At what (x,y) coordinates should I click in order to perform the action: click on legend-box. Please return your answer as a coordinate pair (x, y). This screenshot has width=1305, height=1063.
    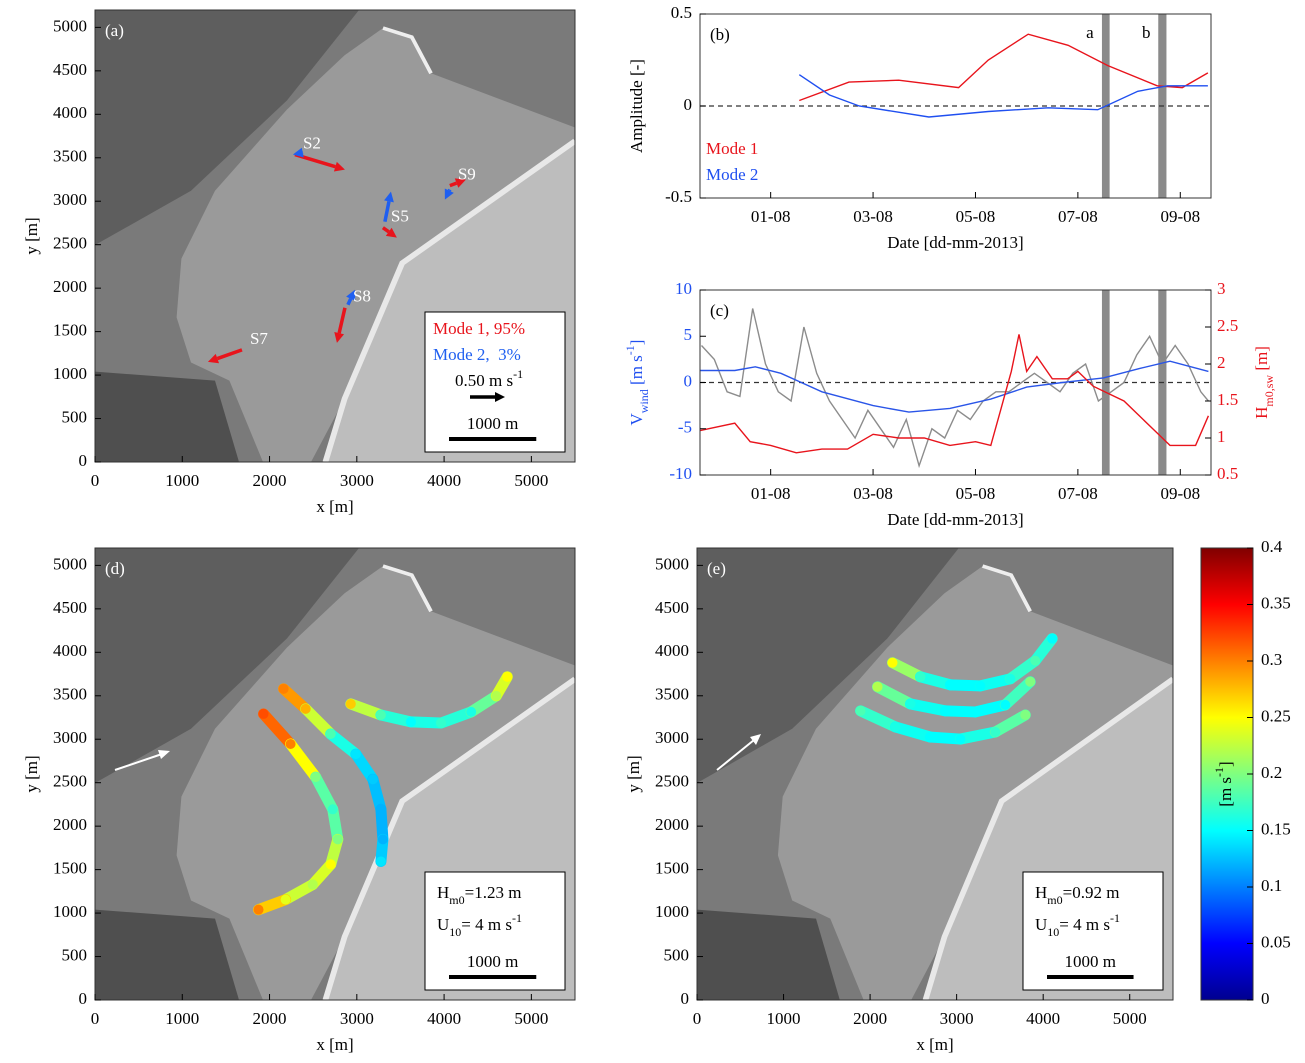
    Looking at the image, I should click on (1093, 931).